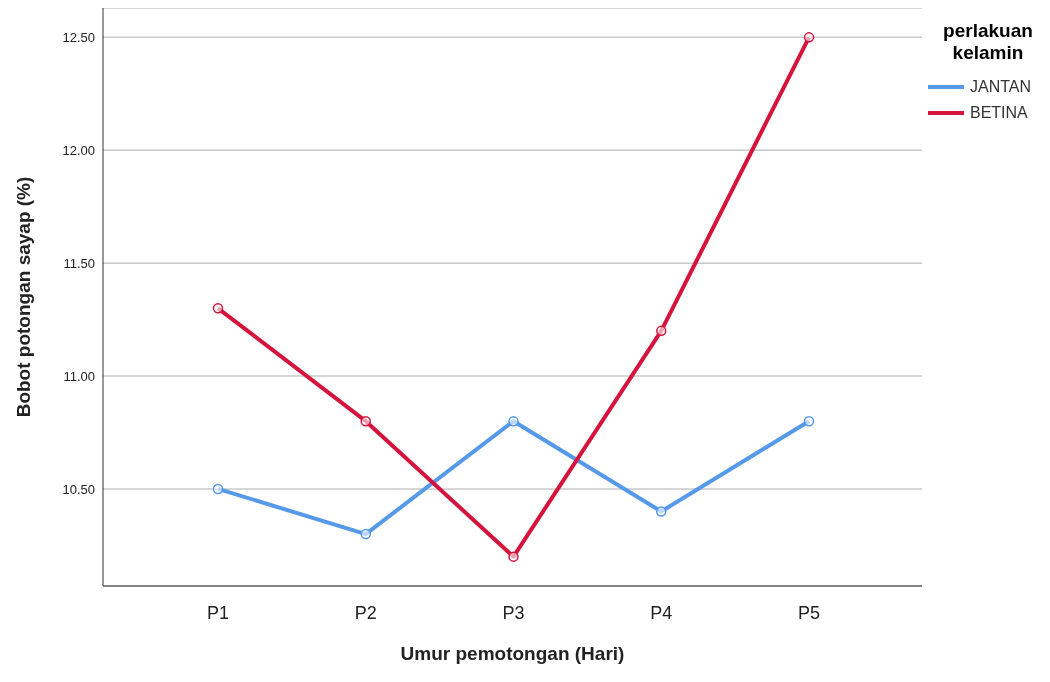 The image size is (1050, 682). I want to click on y-tick-label: 12.50, so click(78, 37).